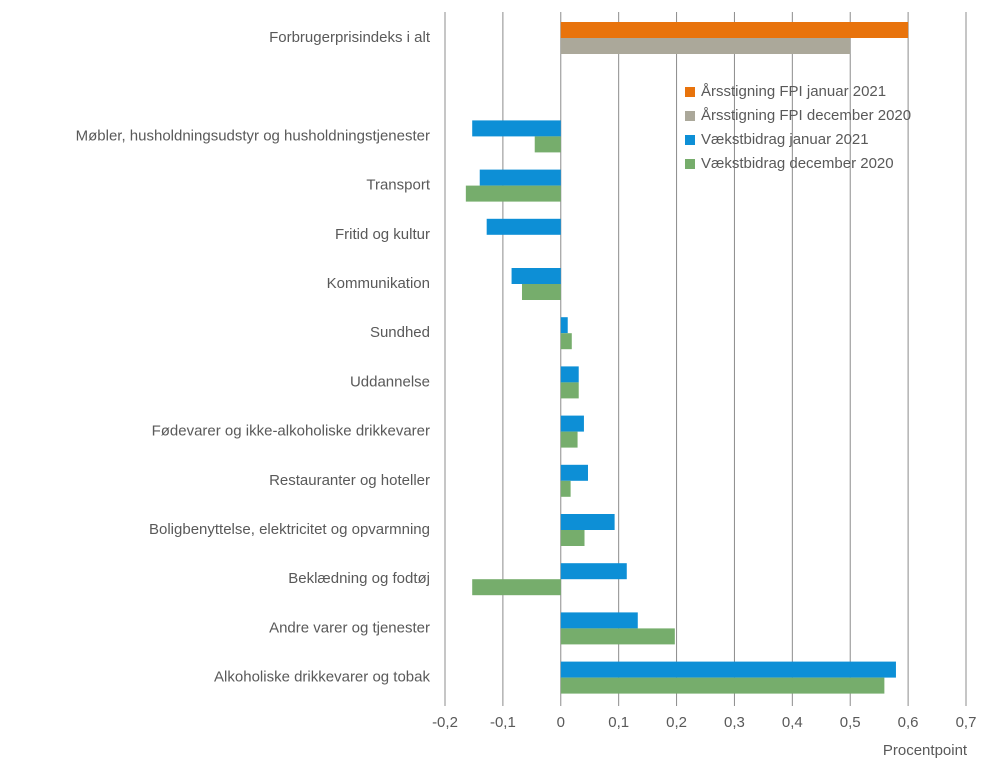 The image size is (990, 760). Describe the element at coordinates (850, 722) in the screenshot. I see `x-tick-label: 0,5` at that location.